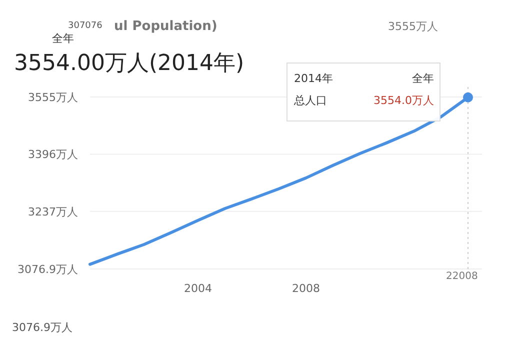 The width and height of the screenshot is (510, 340). I want to click on y-tick-label: 3076.9万人, so click(48, 269).